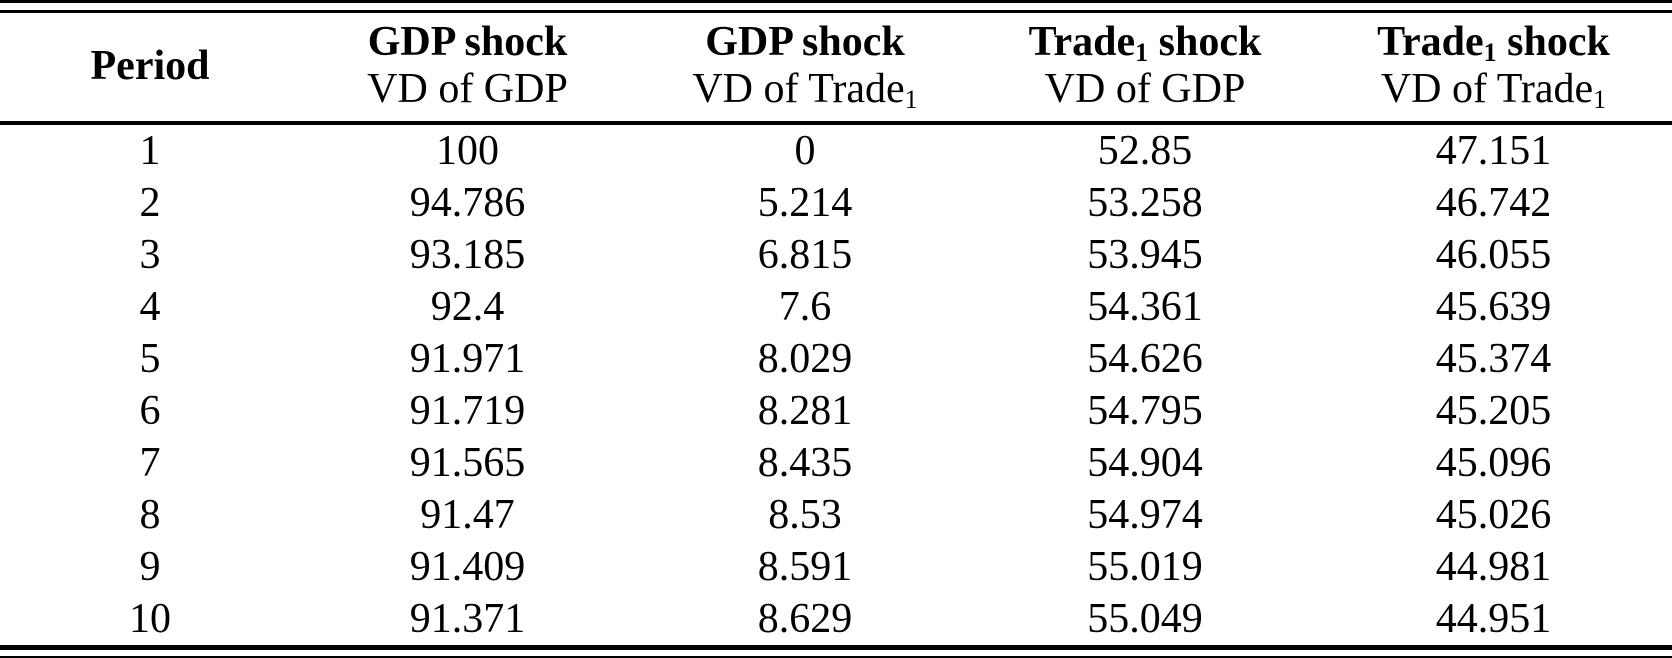 This screenshot has height=658, width=1672. I want to click on cell-gdp-shock-vd-trade1: 0, so click(805, 151).